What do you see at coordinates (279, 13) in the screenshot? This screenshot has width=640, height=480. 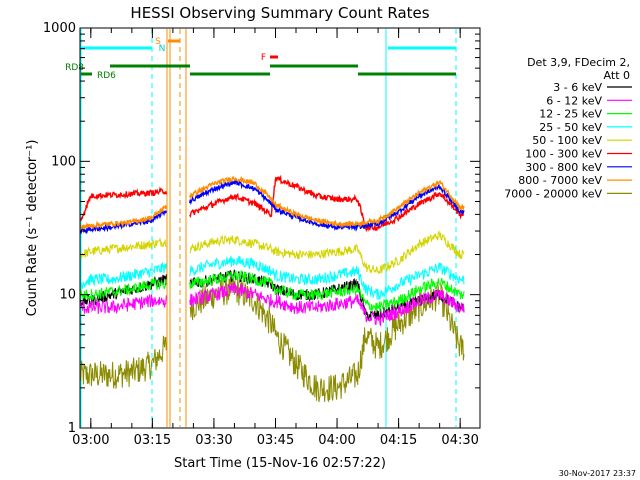 I see `chart-title: HESSI Observing Summary Count Rates` at bounding box center [279, 13].